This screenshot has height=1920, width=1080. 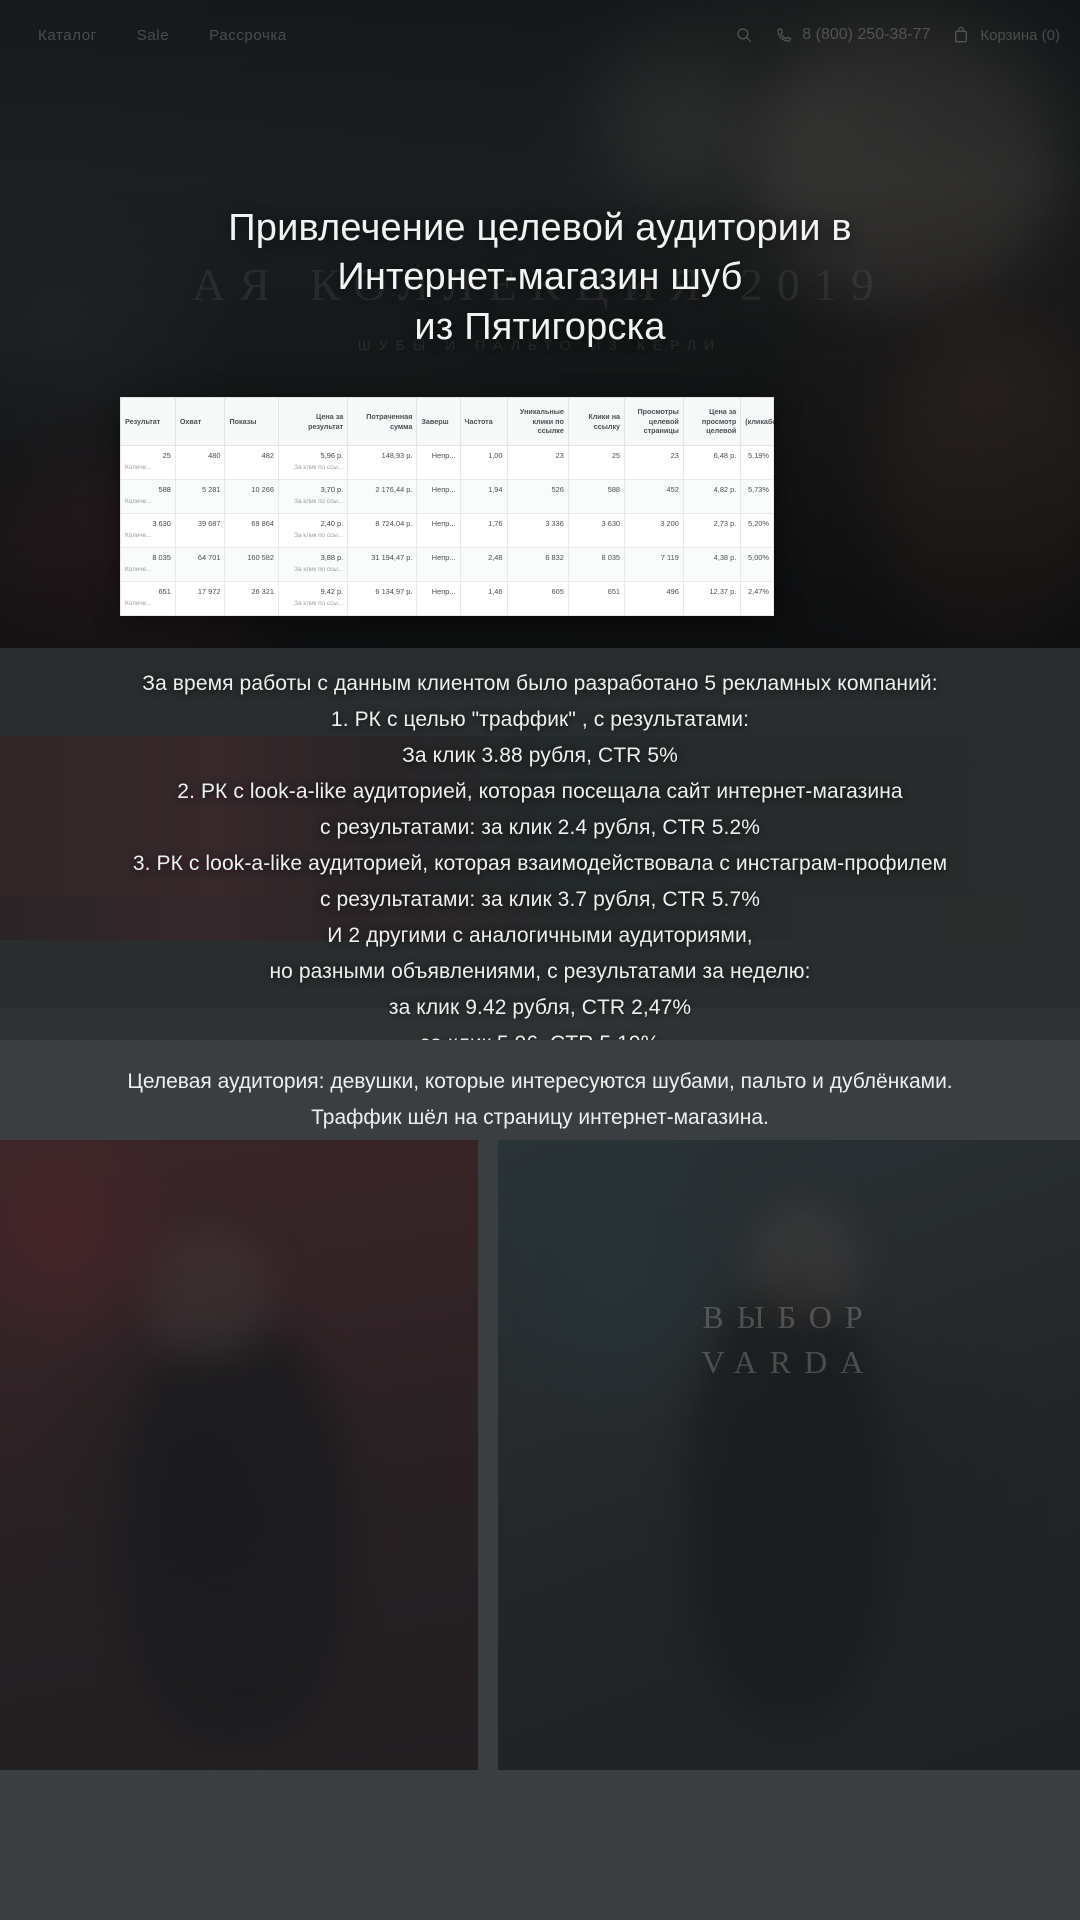 What do you see at coordinates (712, 564) in the screenshot?
I see `cell-cost-per-landing: 4,38 р.` at bounding box center [712, 564].